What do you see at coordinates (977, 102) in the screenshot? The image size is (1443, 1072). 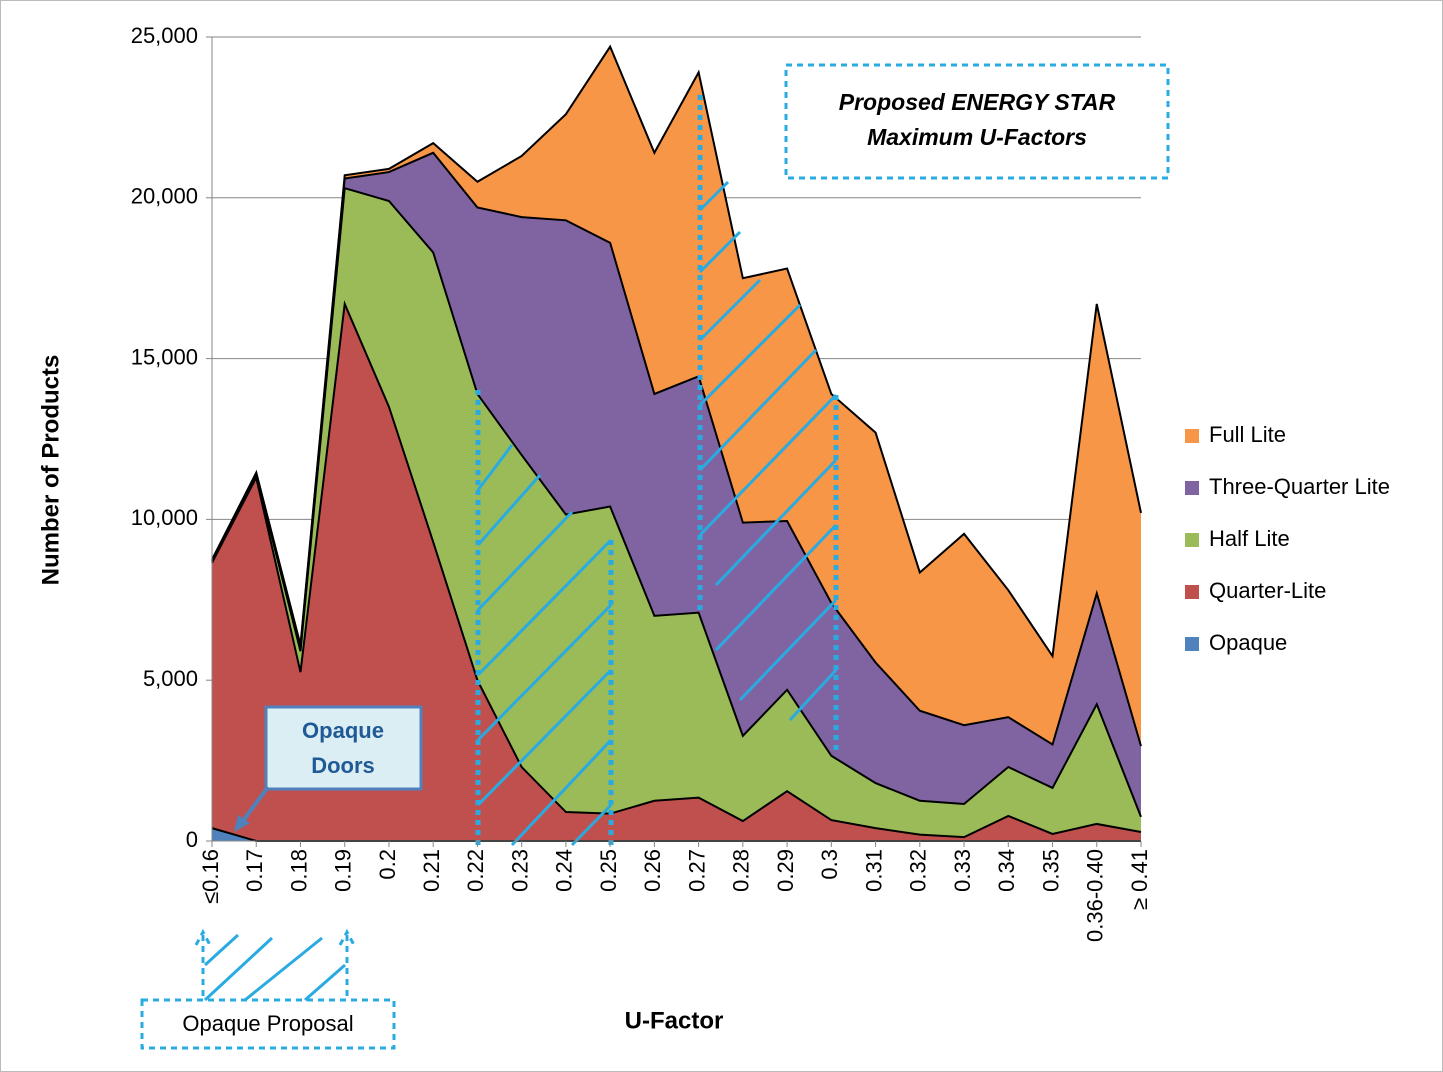 I see `annotation: Proposed ENERGY STAR` at bounding box center [977, 102].